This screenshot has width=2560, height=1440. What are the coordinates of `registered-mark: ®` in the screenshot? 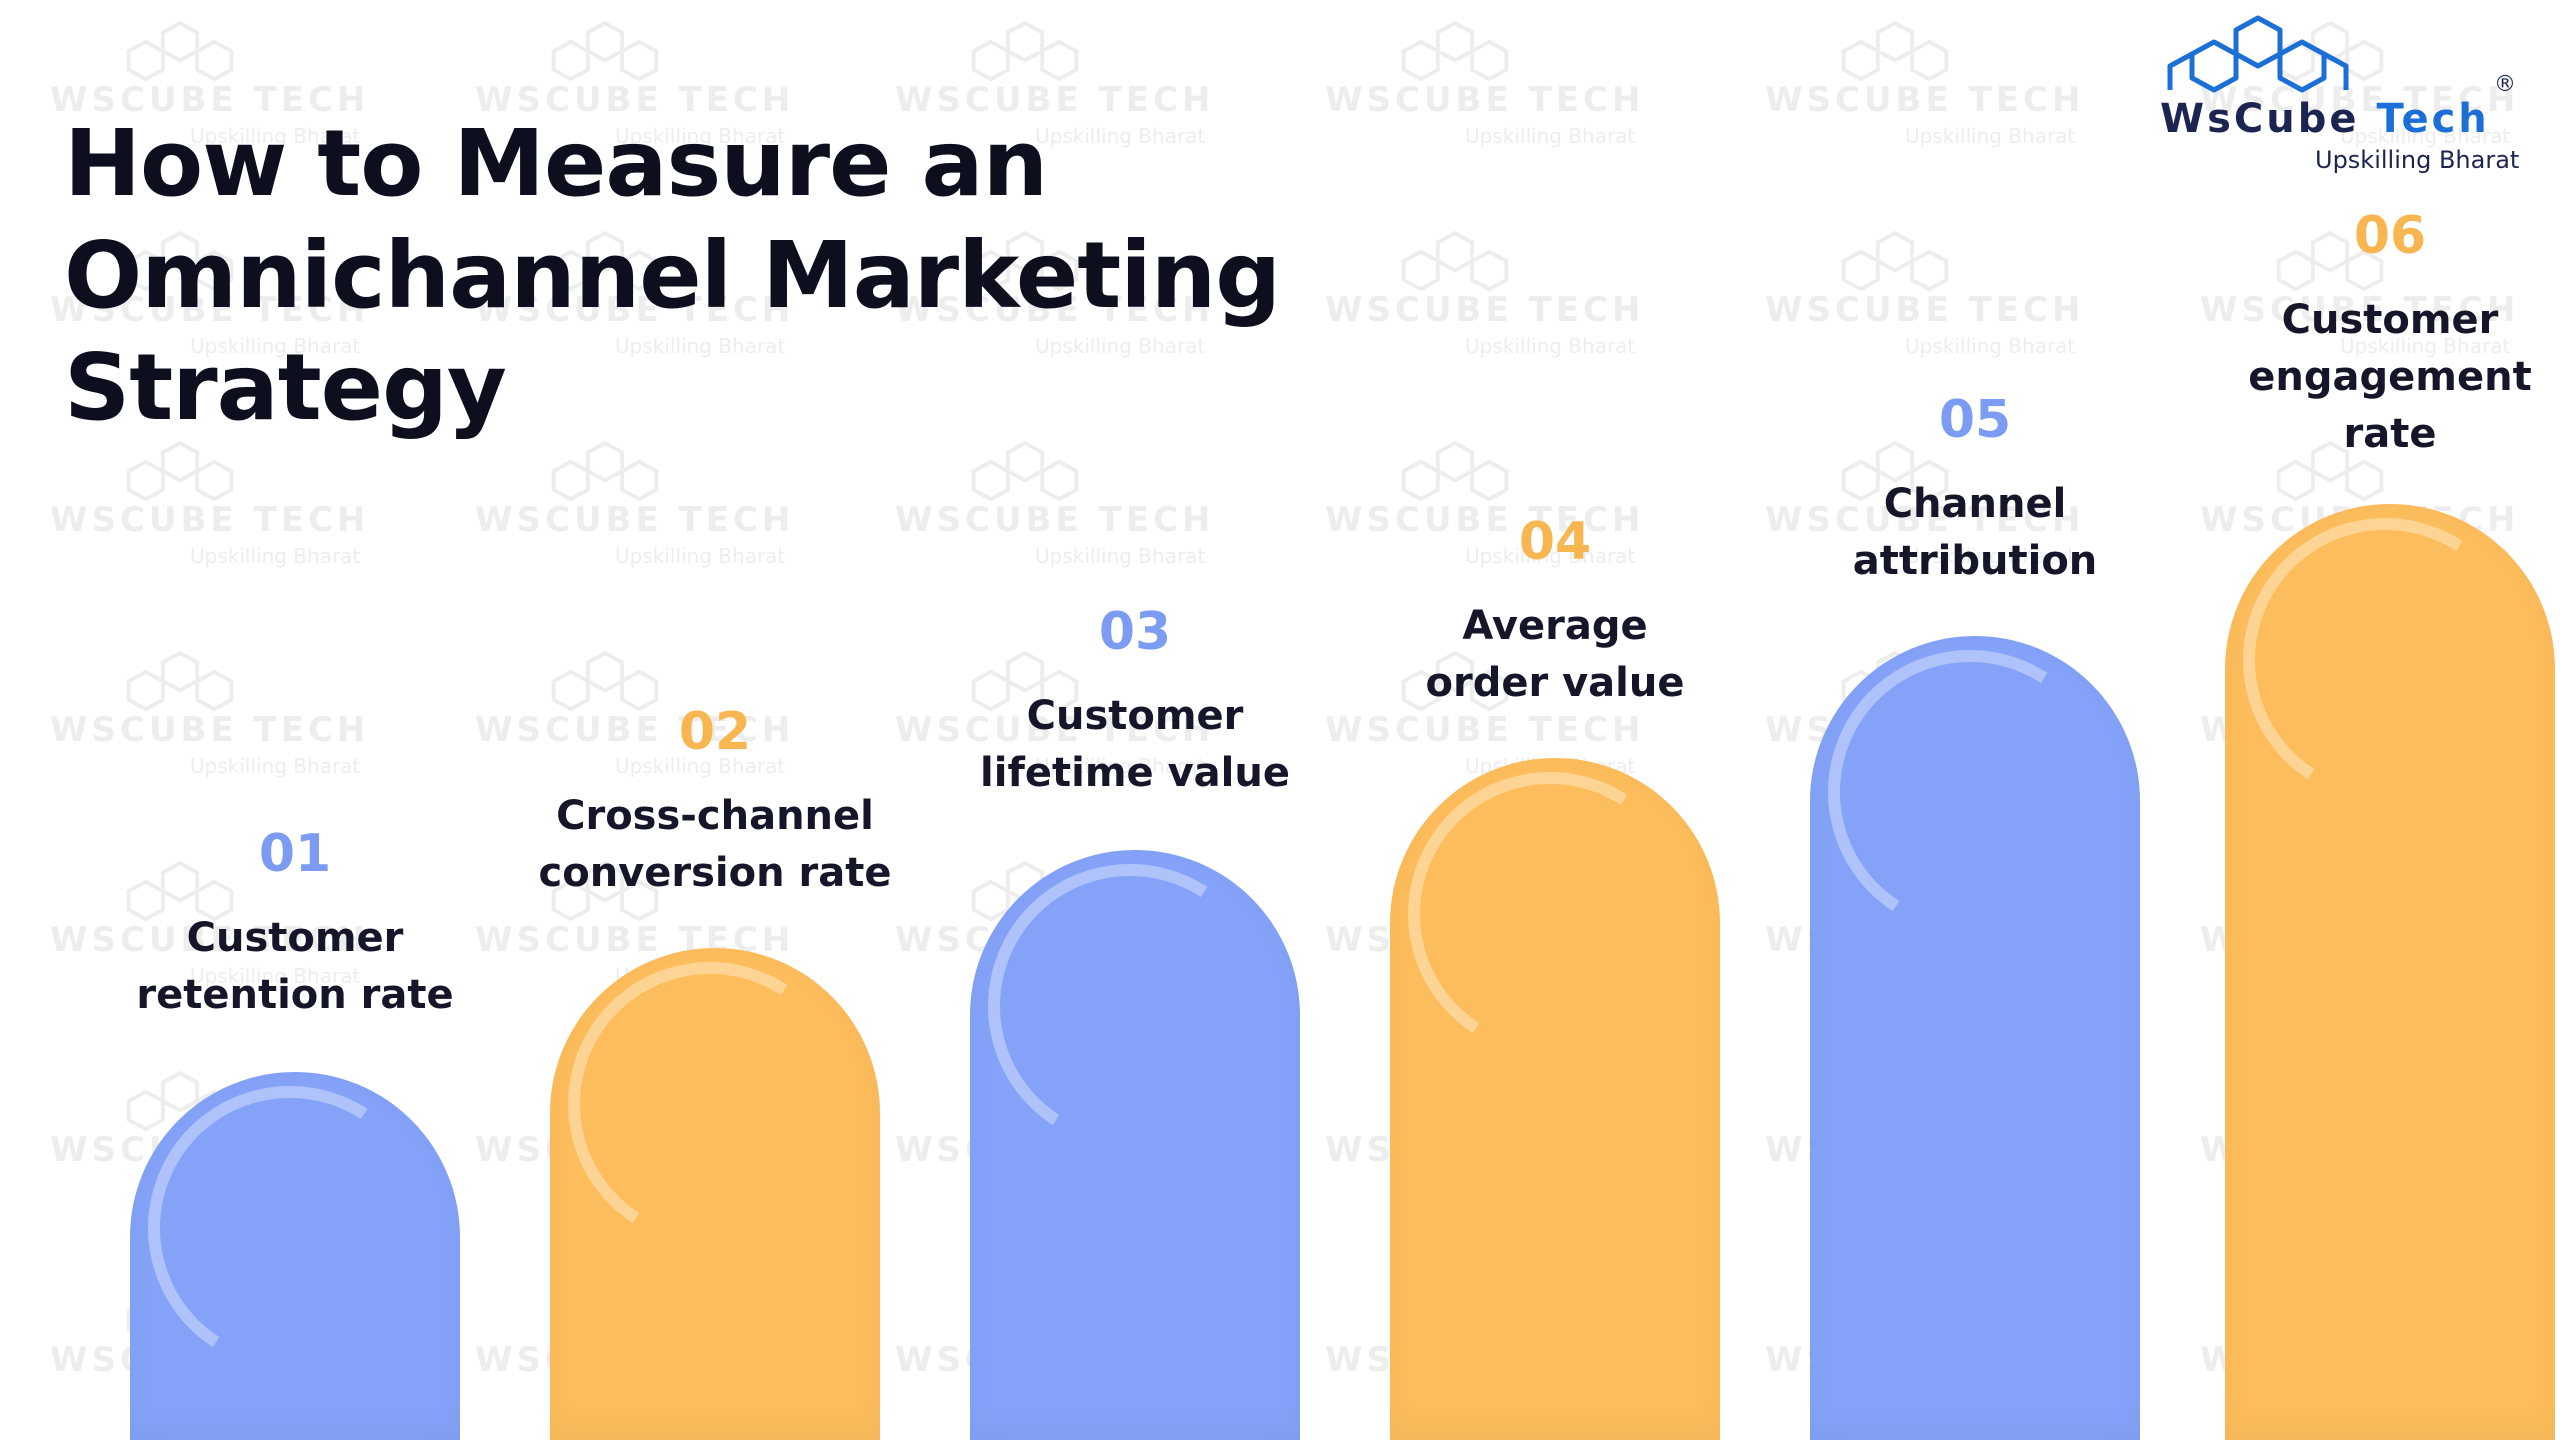 It's located at (2505, 84).